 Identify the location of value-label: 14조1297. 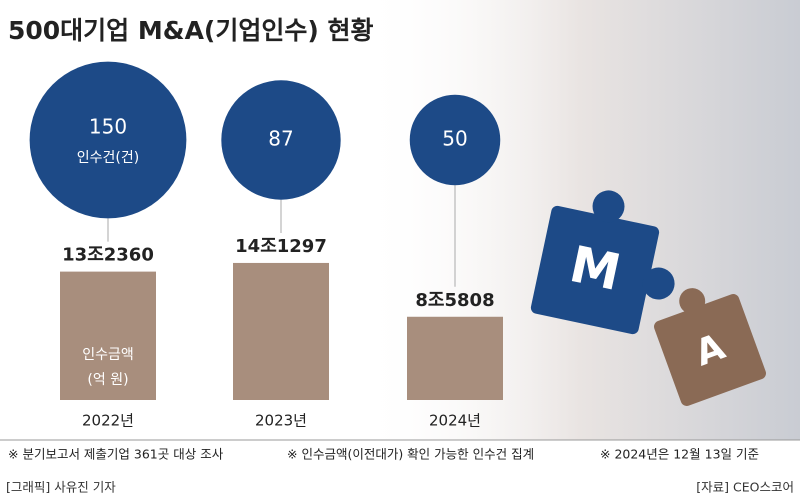
(281, 246).